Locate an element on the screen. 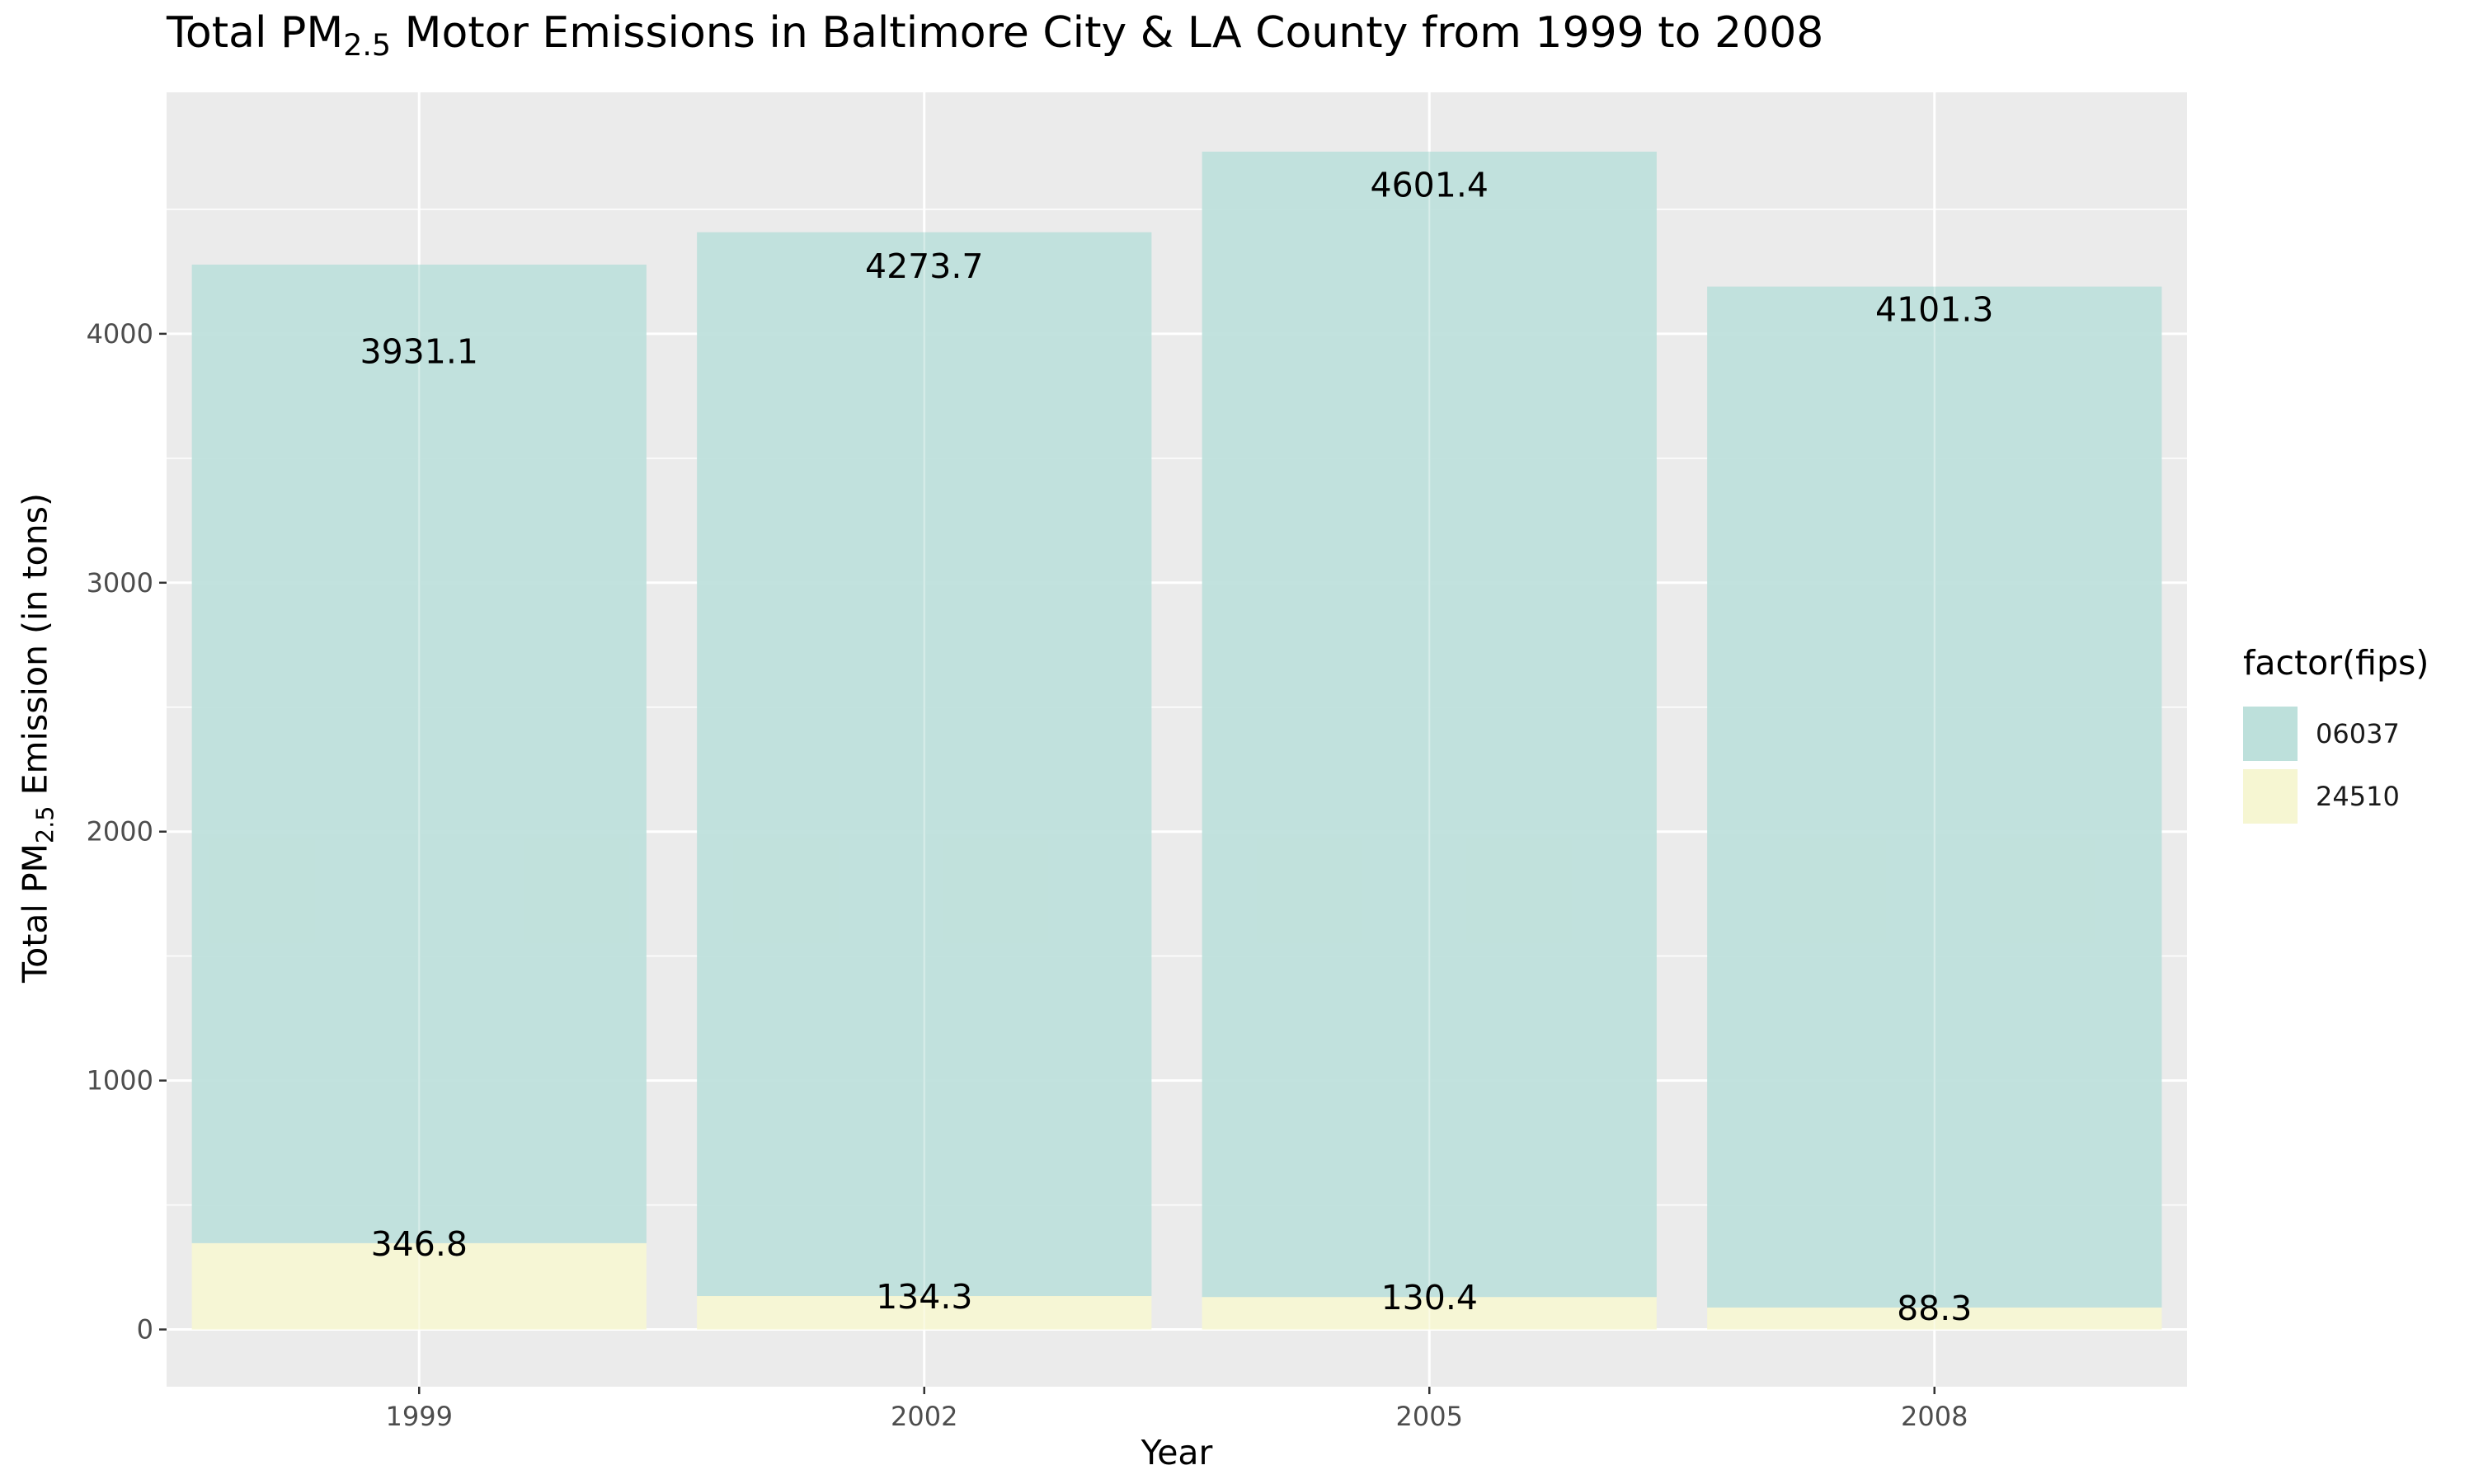 This screenshot has width=2474, height=1484. bar-24510-2002 is located at coordinates (924, 1313).